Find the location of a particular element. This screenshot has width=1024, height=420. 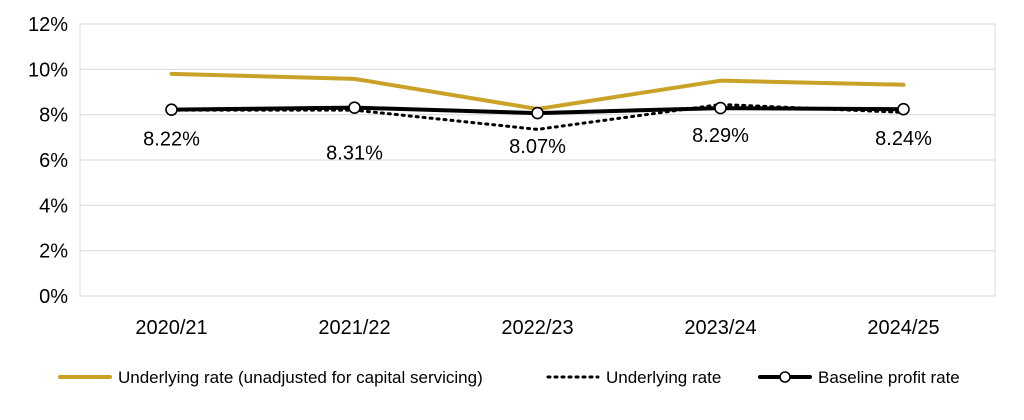

data-label: 8.07% is located at coordinates (537, 147).